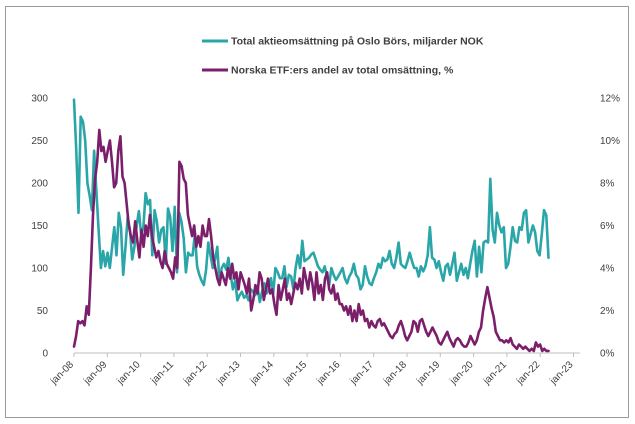 The image size is (635, 424). What do you see at coordinates (395, 373) in the screenshot?
I see `x-tick-label: jan-18` at bounding box center [395, 373].